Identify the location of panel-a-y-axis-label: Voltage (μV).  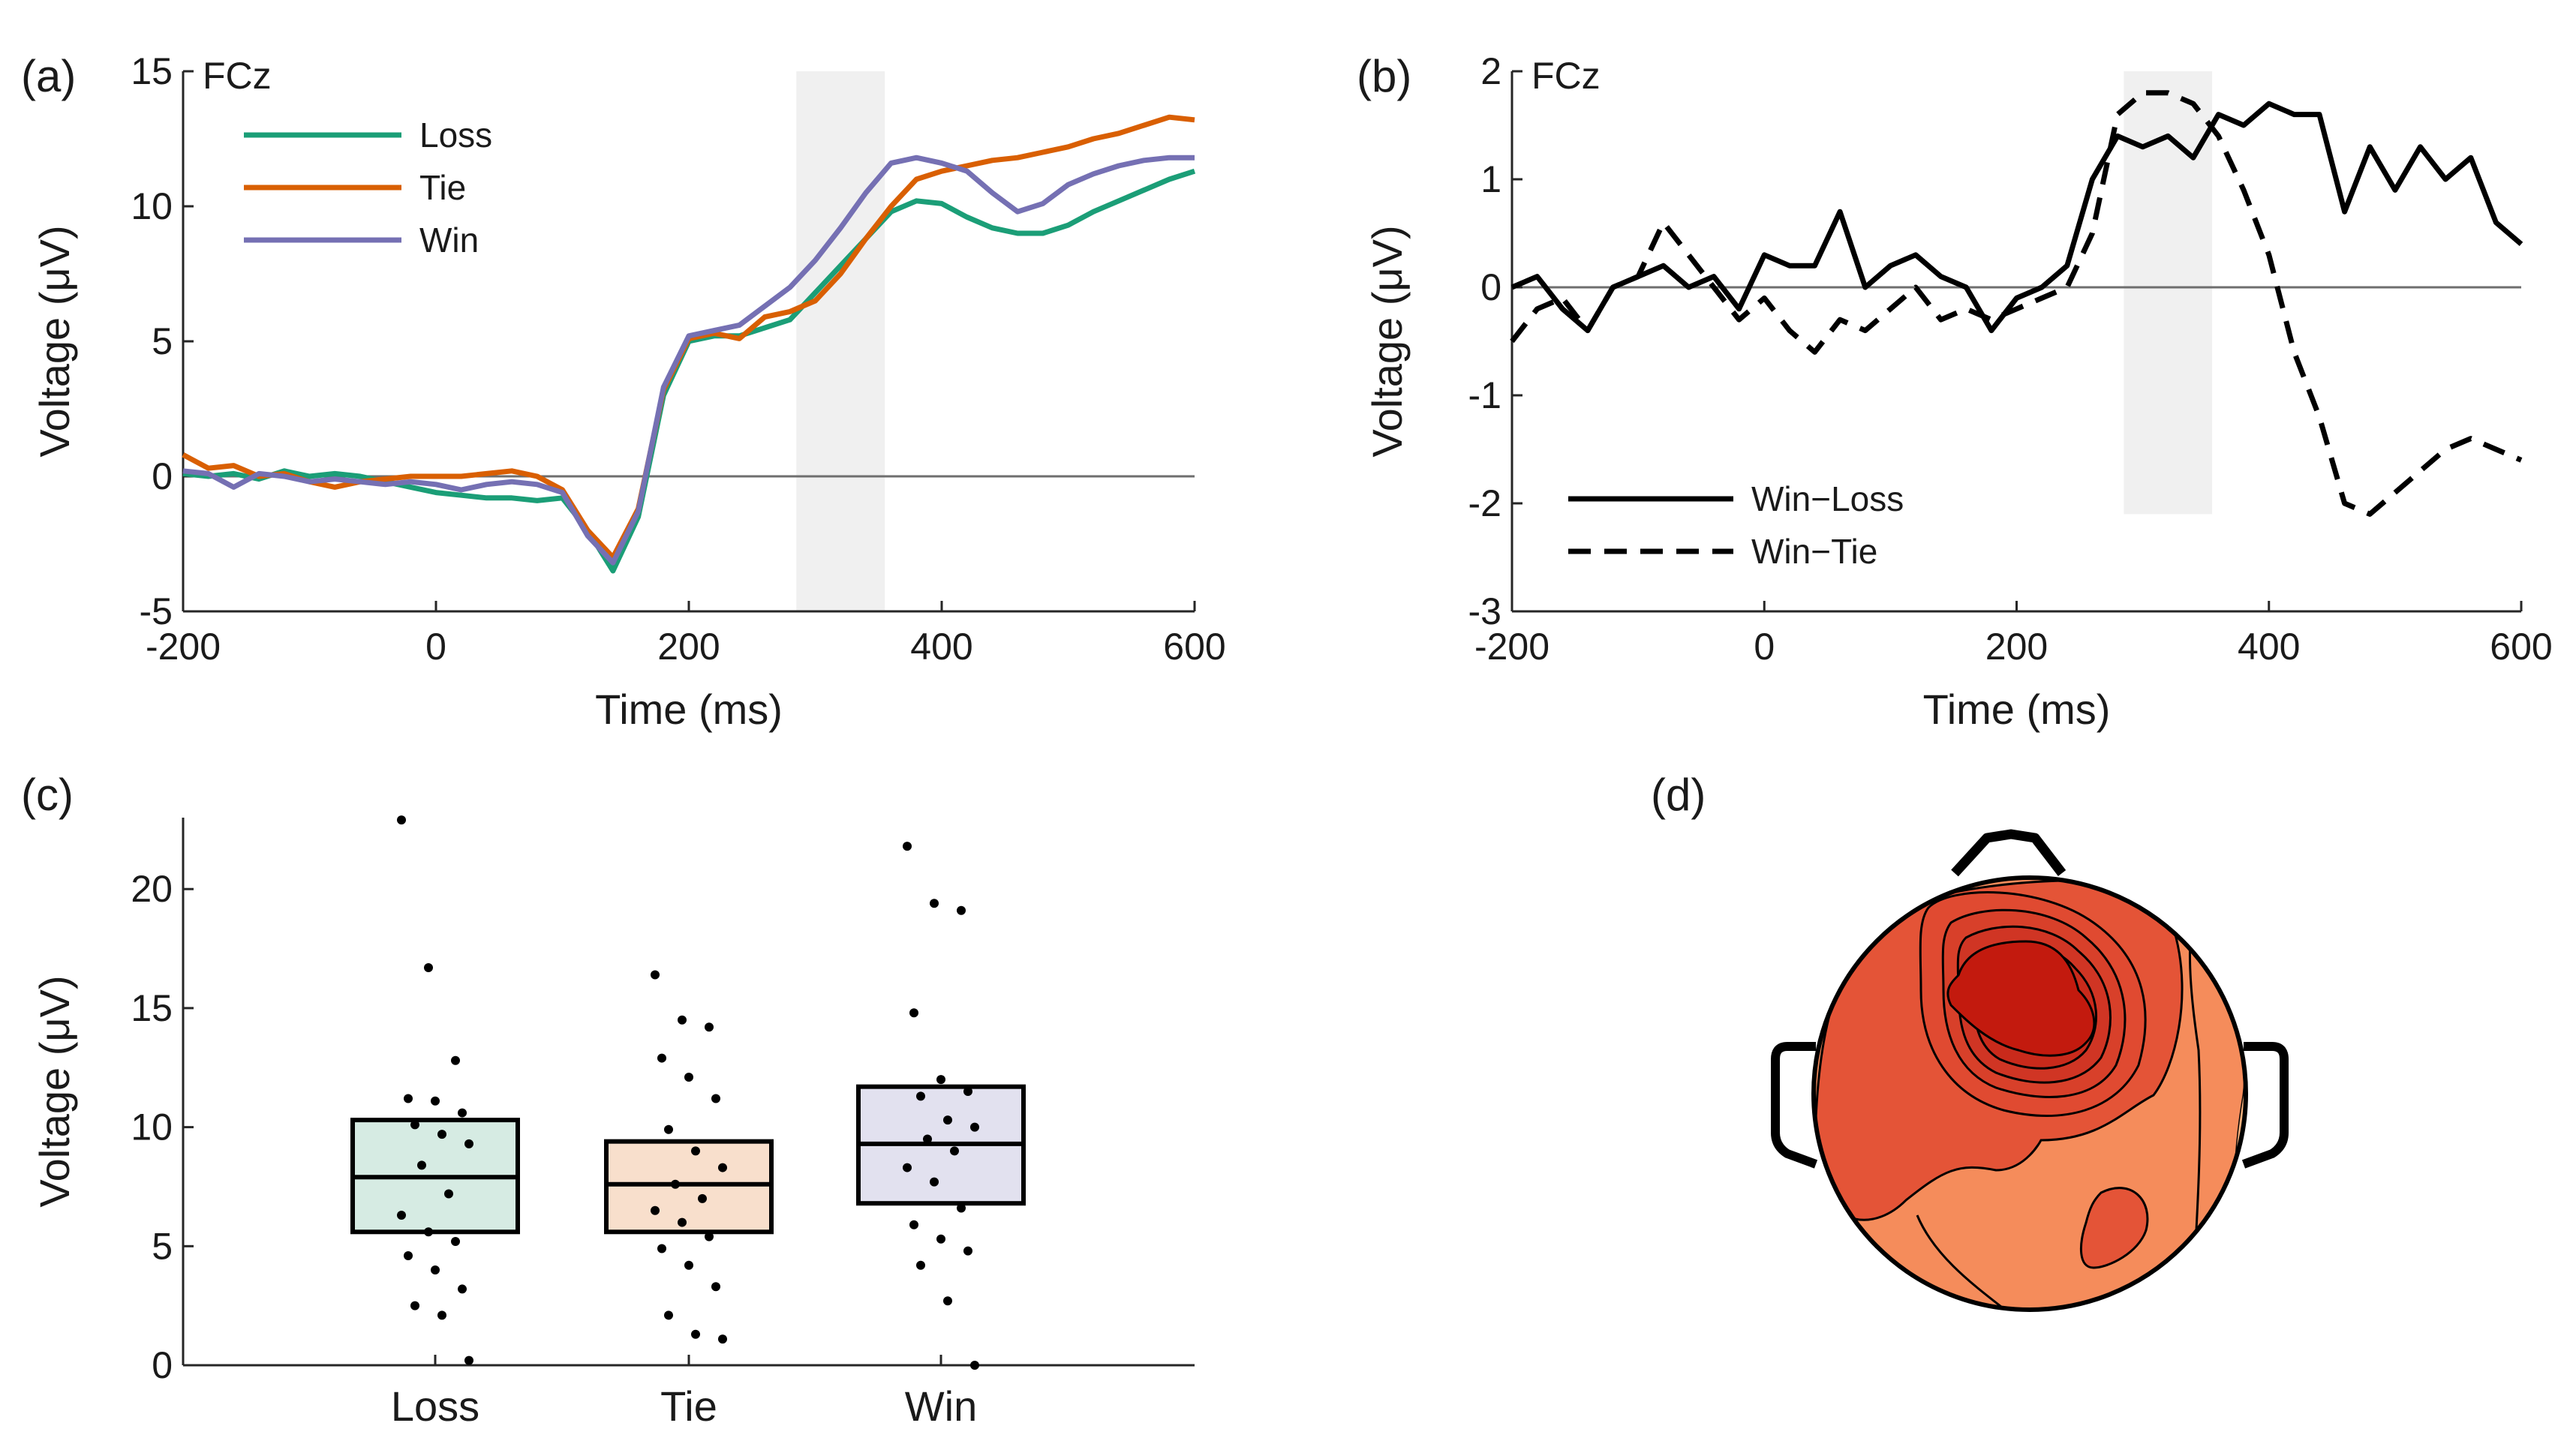
(54, 341).